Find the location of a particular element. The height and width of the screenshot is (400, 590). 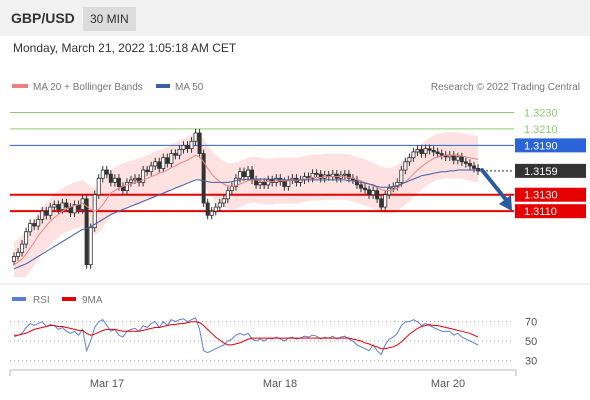

x-tick-label: Mar 17 is located at coordinates (107, 384).